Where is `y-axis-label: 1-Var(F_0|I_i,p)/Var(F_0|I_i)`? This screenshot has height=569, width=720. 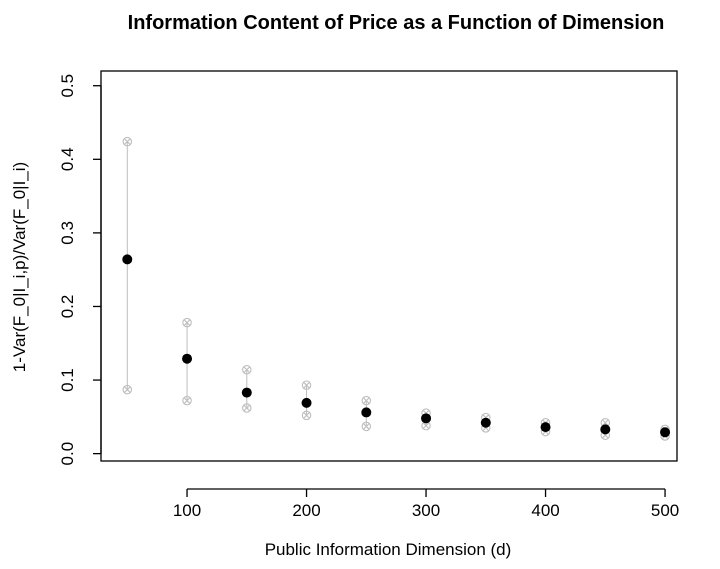 y-axis-label: 1-Var(F_0|I_i,p)/Var(F_0|I_i) is located at coordinates (19, 267).